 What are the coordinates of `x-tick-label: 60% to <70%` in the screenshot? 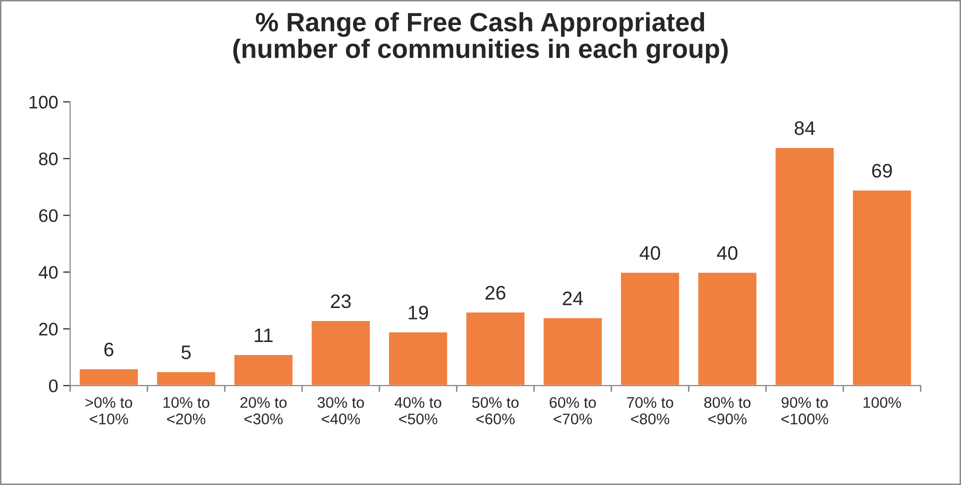 It's located at (573, 410).